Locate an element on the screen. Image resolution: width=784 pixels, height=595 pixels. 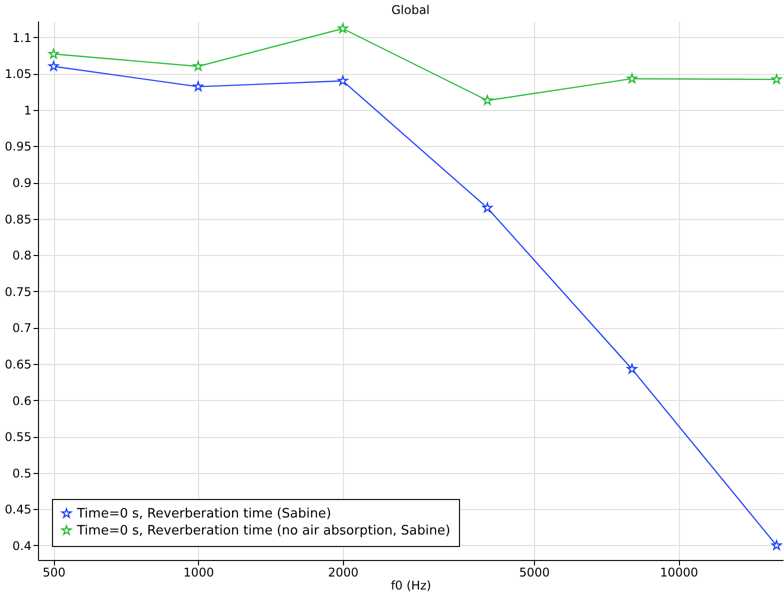
y-tick-label: 0.95 is located at coordinates (18, 147).